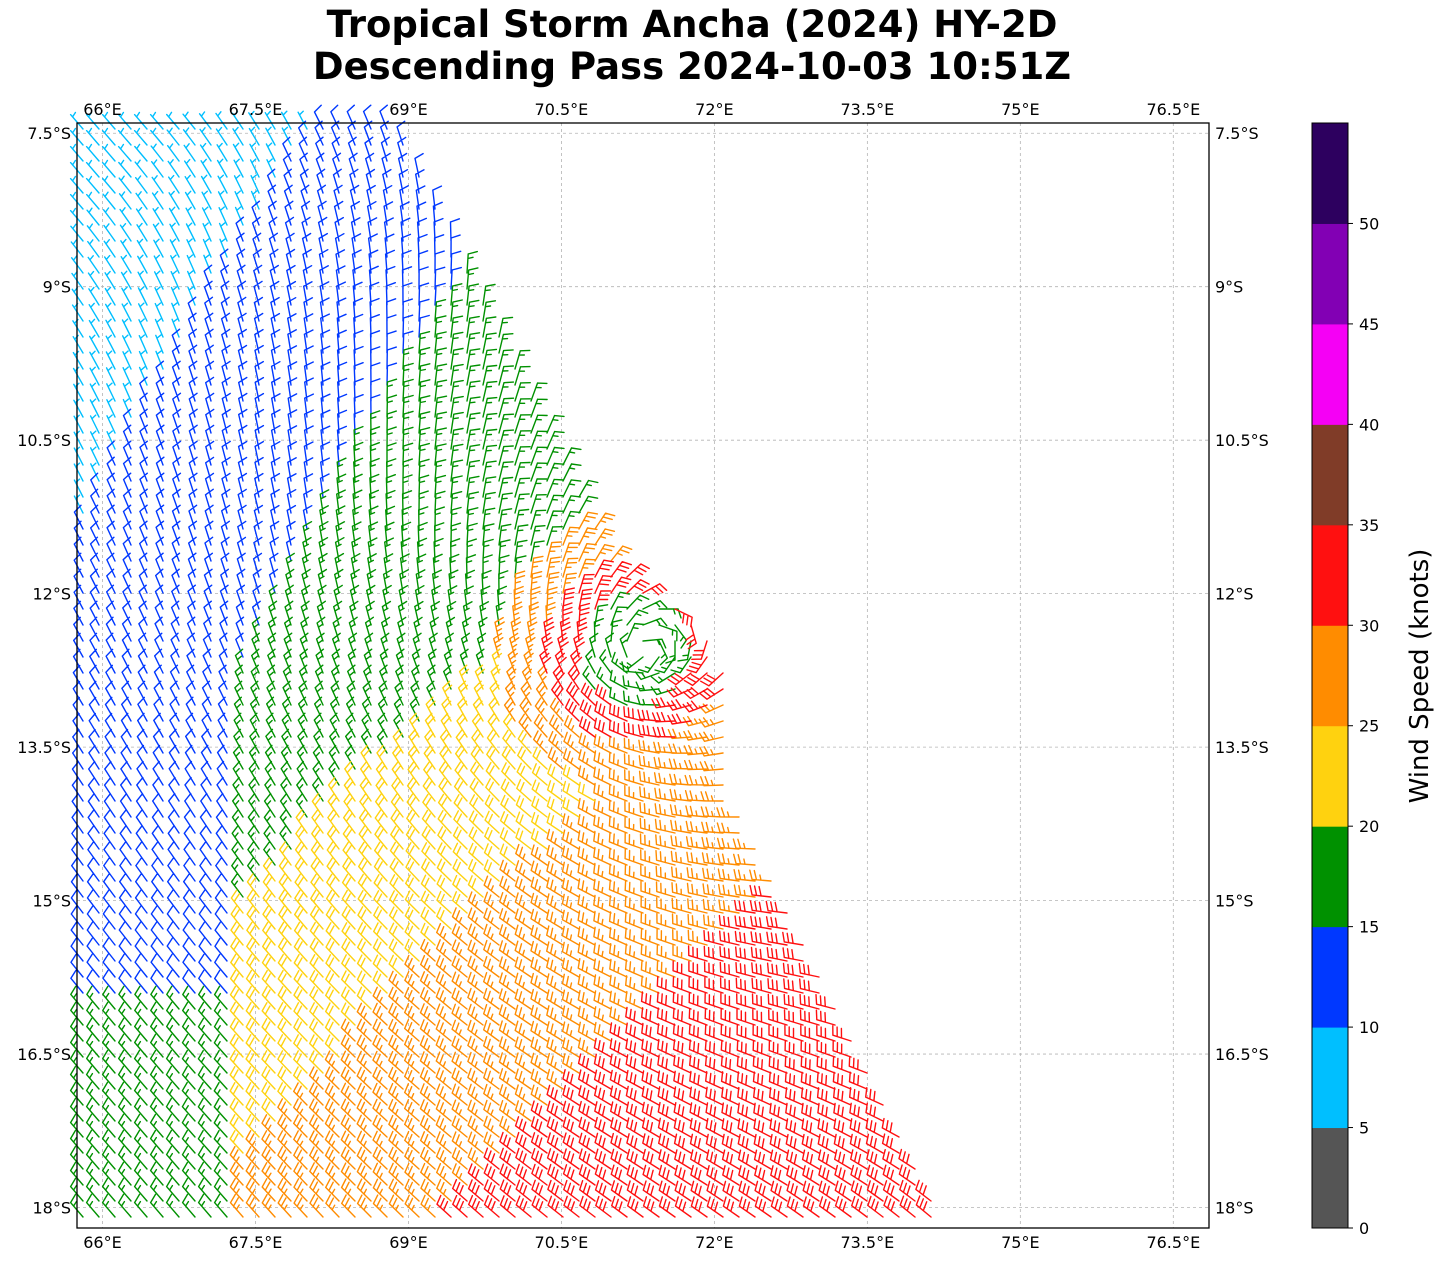  Describe the element at coordinates (1364, 1128) in the screenshot. I see `colorbar-tick-label: 5` at that location.